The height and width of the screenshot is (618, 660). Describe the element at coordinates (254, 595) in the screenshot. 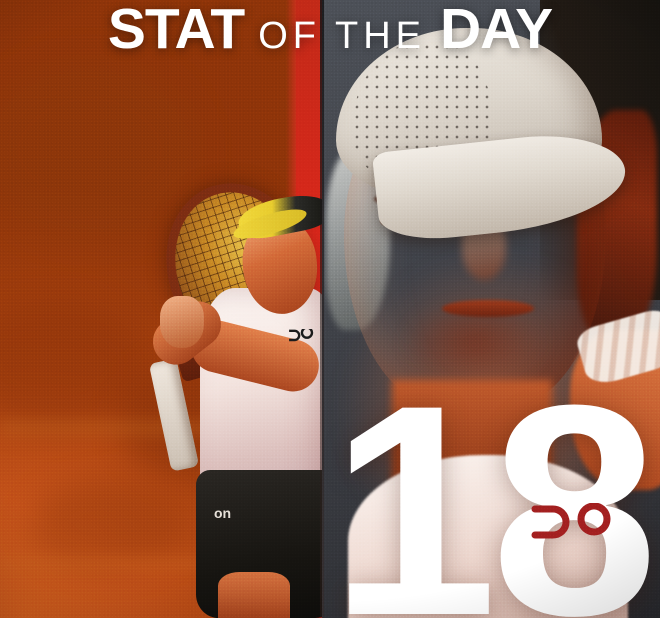

I see `player-leg` at that location.